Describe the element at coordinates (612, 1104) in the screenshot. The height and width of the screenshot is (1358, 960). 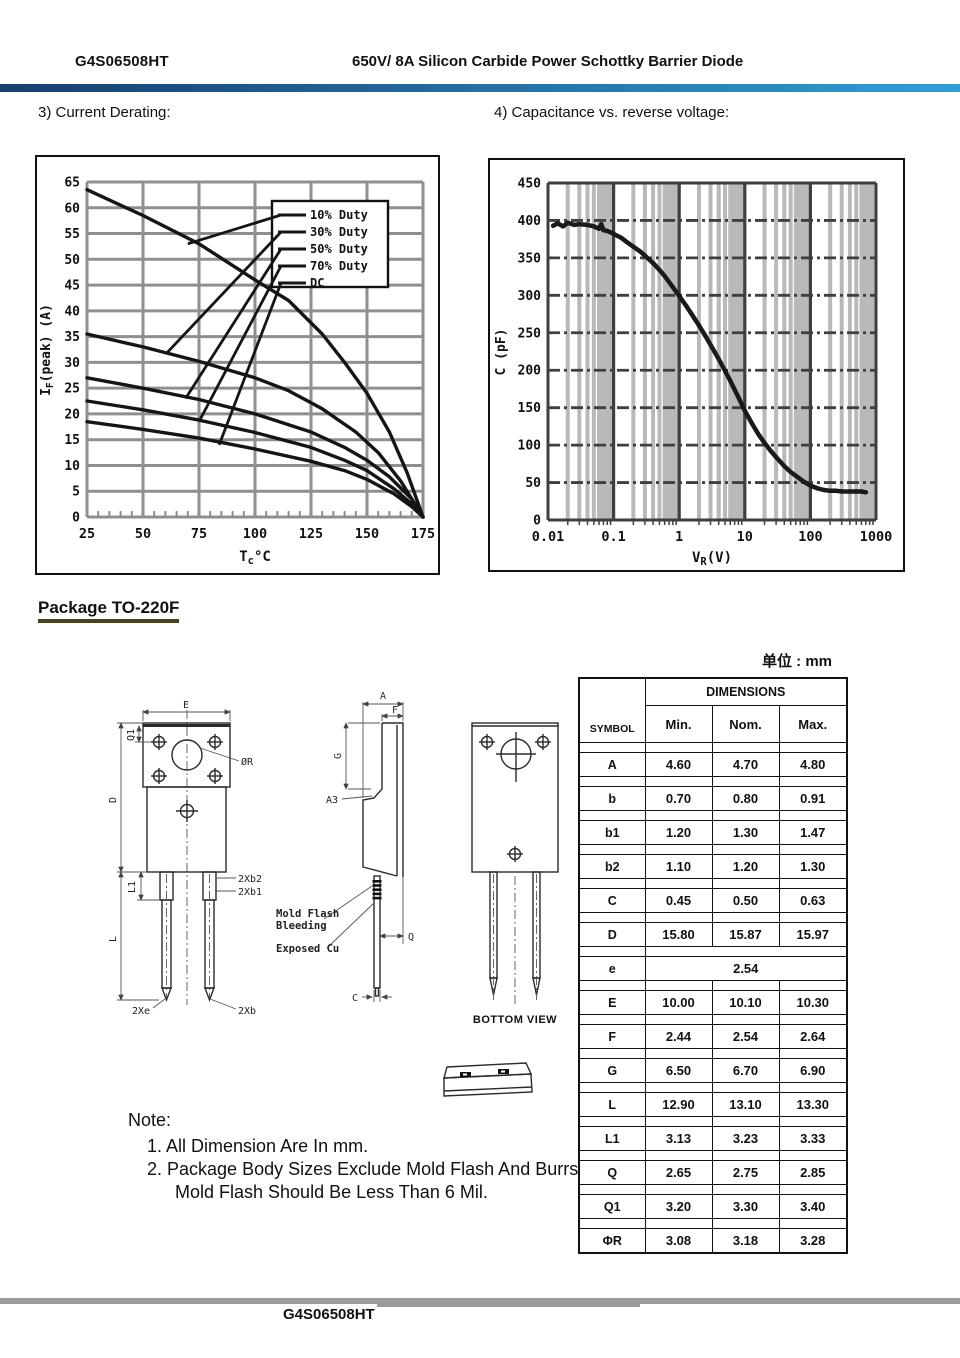
I see `table-cell: L` at that location.